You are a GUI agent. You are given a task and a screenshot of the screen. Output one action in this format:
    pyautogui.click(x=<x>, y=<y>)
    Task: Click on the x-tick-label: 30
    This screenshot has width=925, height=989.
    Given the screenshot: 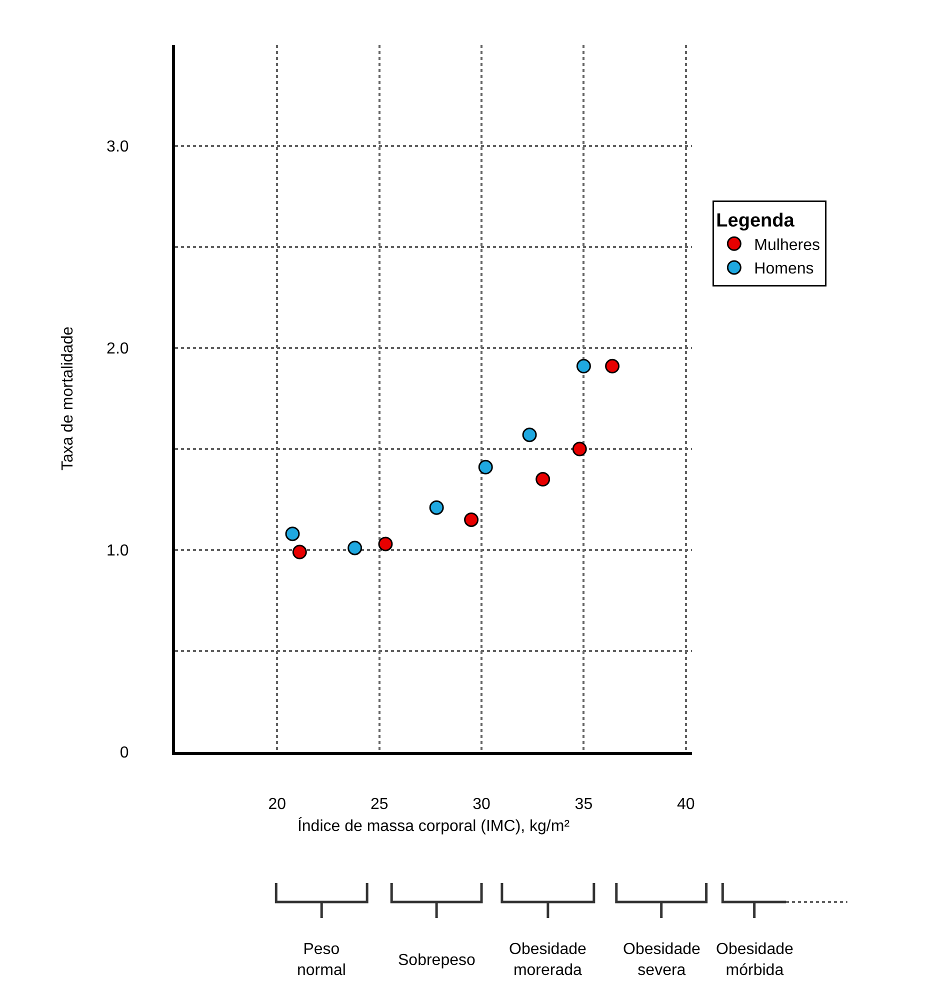 What is the action you would take?
    pyautogui.click(x=481, y=805)
    